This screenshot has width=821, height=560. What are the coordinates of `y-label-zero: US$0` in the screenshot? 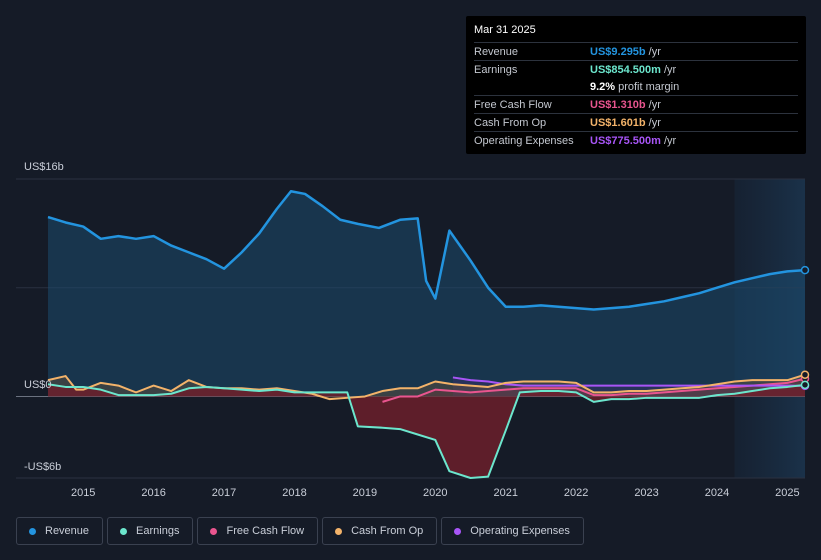 It's located at (38, 385).